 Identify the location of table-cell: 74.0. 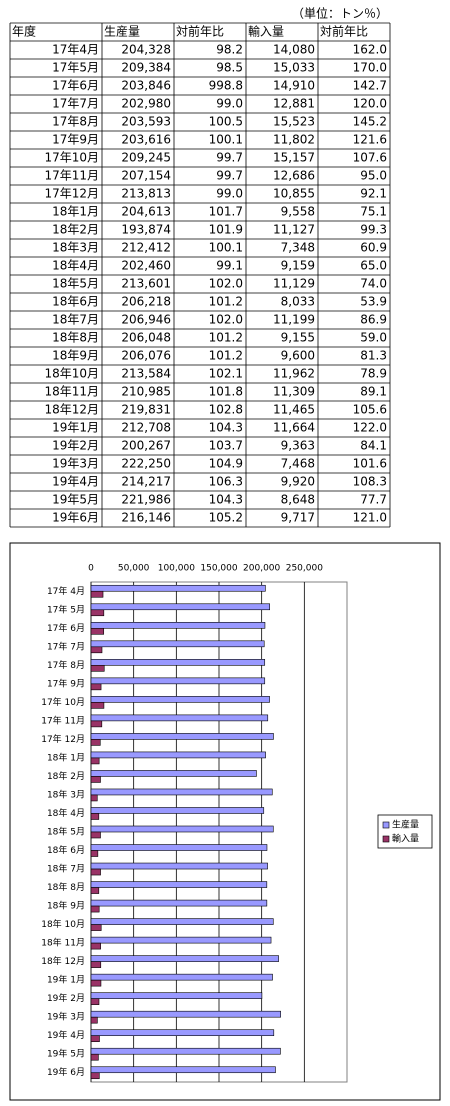
(373, 284).